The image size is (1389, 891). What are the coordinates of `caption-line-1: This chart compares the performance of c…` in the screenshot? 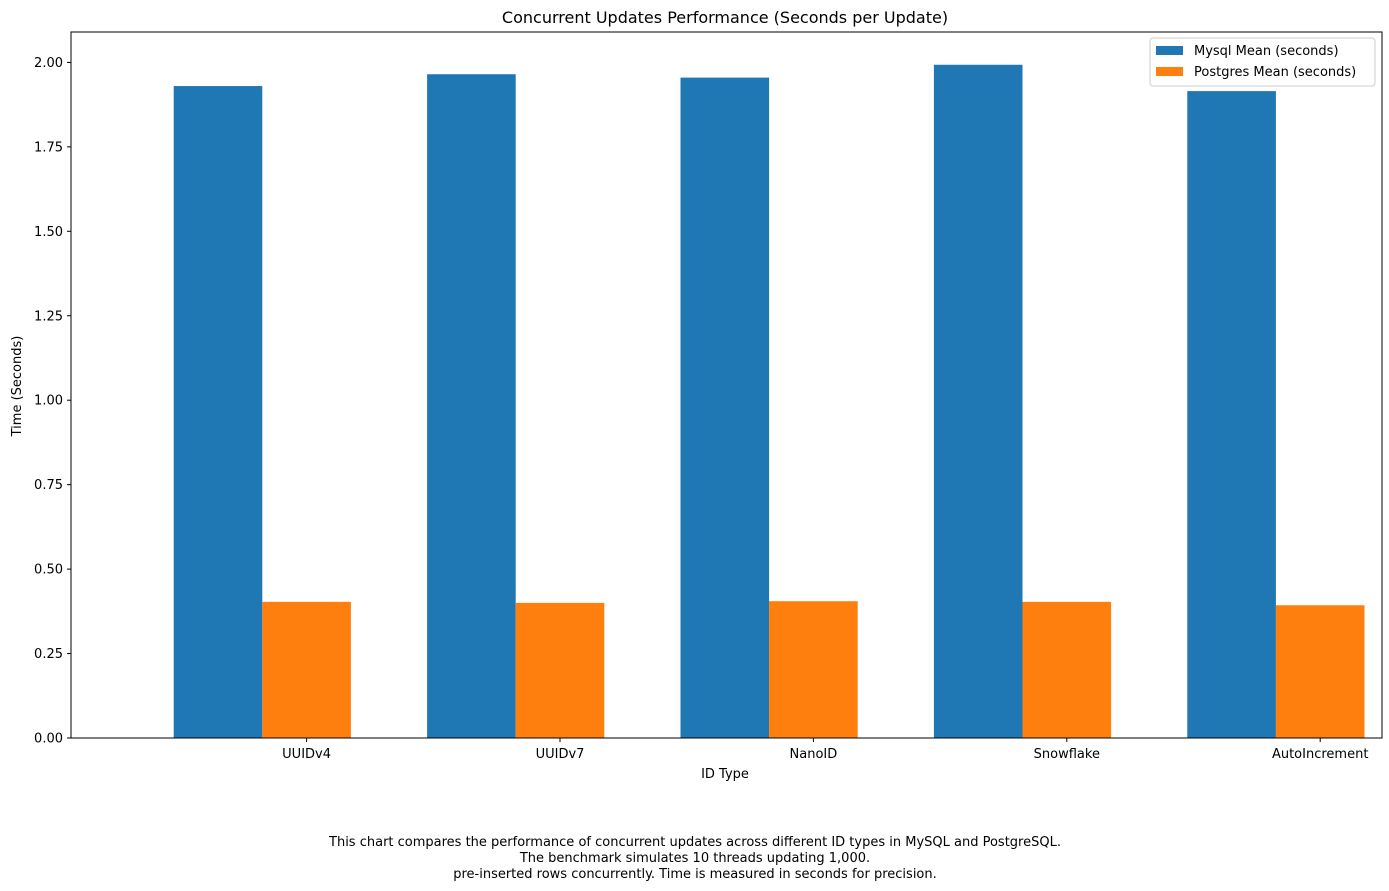 It's located at (694, 842).